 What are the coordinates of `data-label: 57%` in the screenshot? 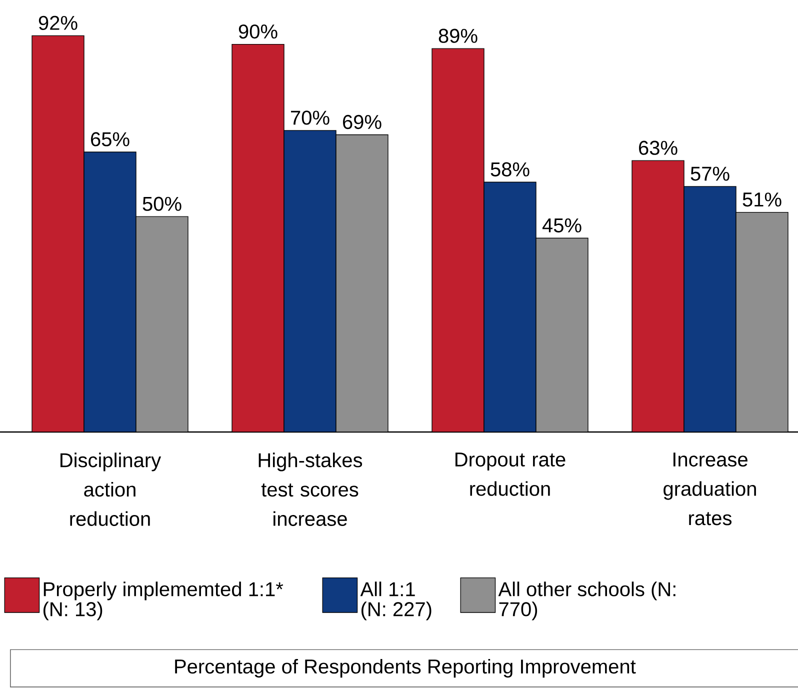 It's located at (710, 173).